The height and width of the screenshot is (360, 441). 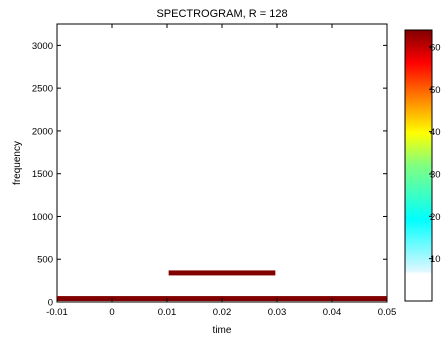 I want to click on y-tick-label: 3000, so click(x=42, y=46).